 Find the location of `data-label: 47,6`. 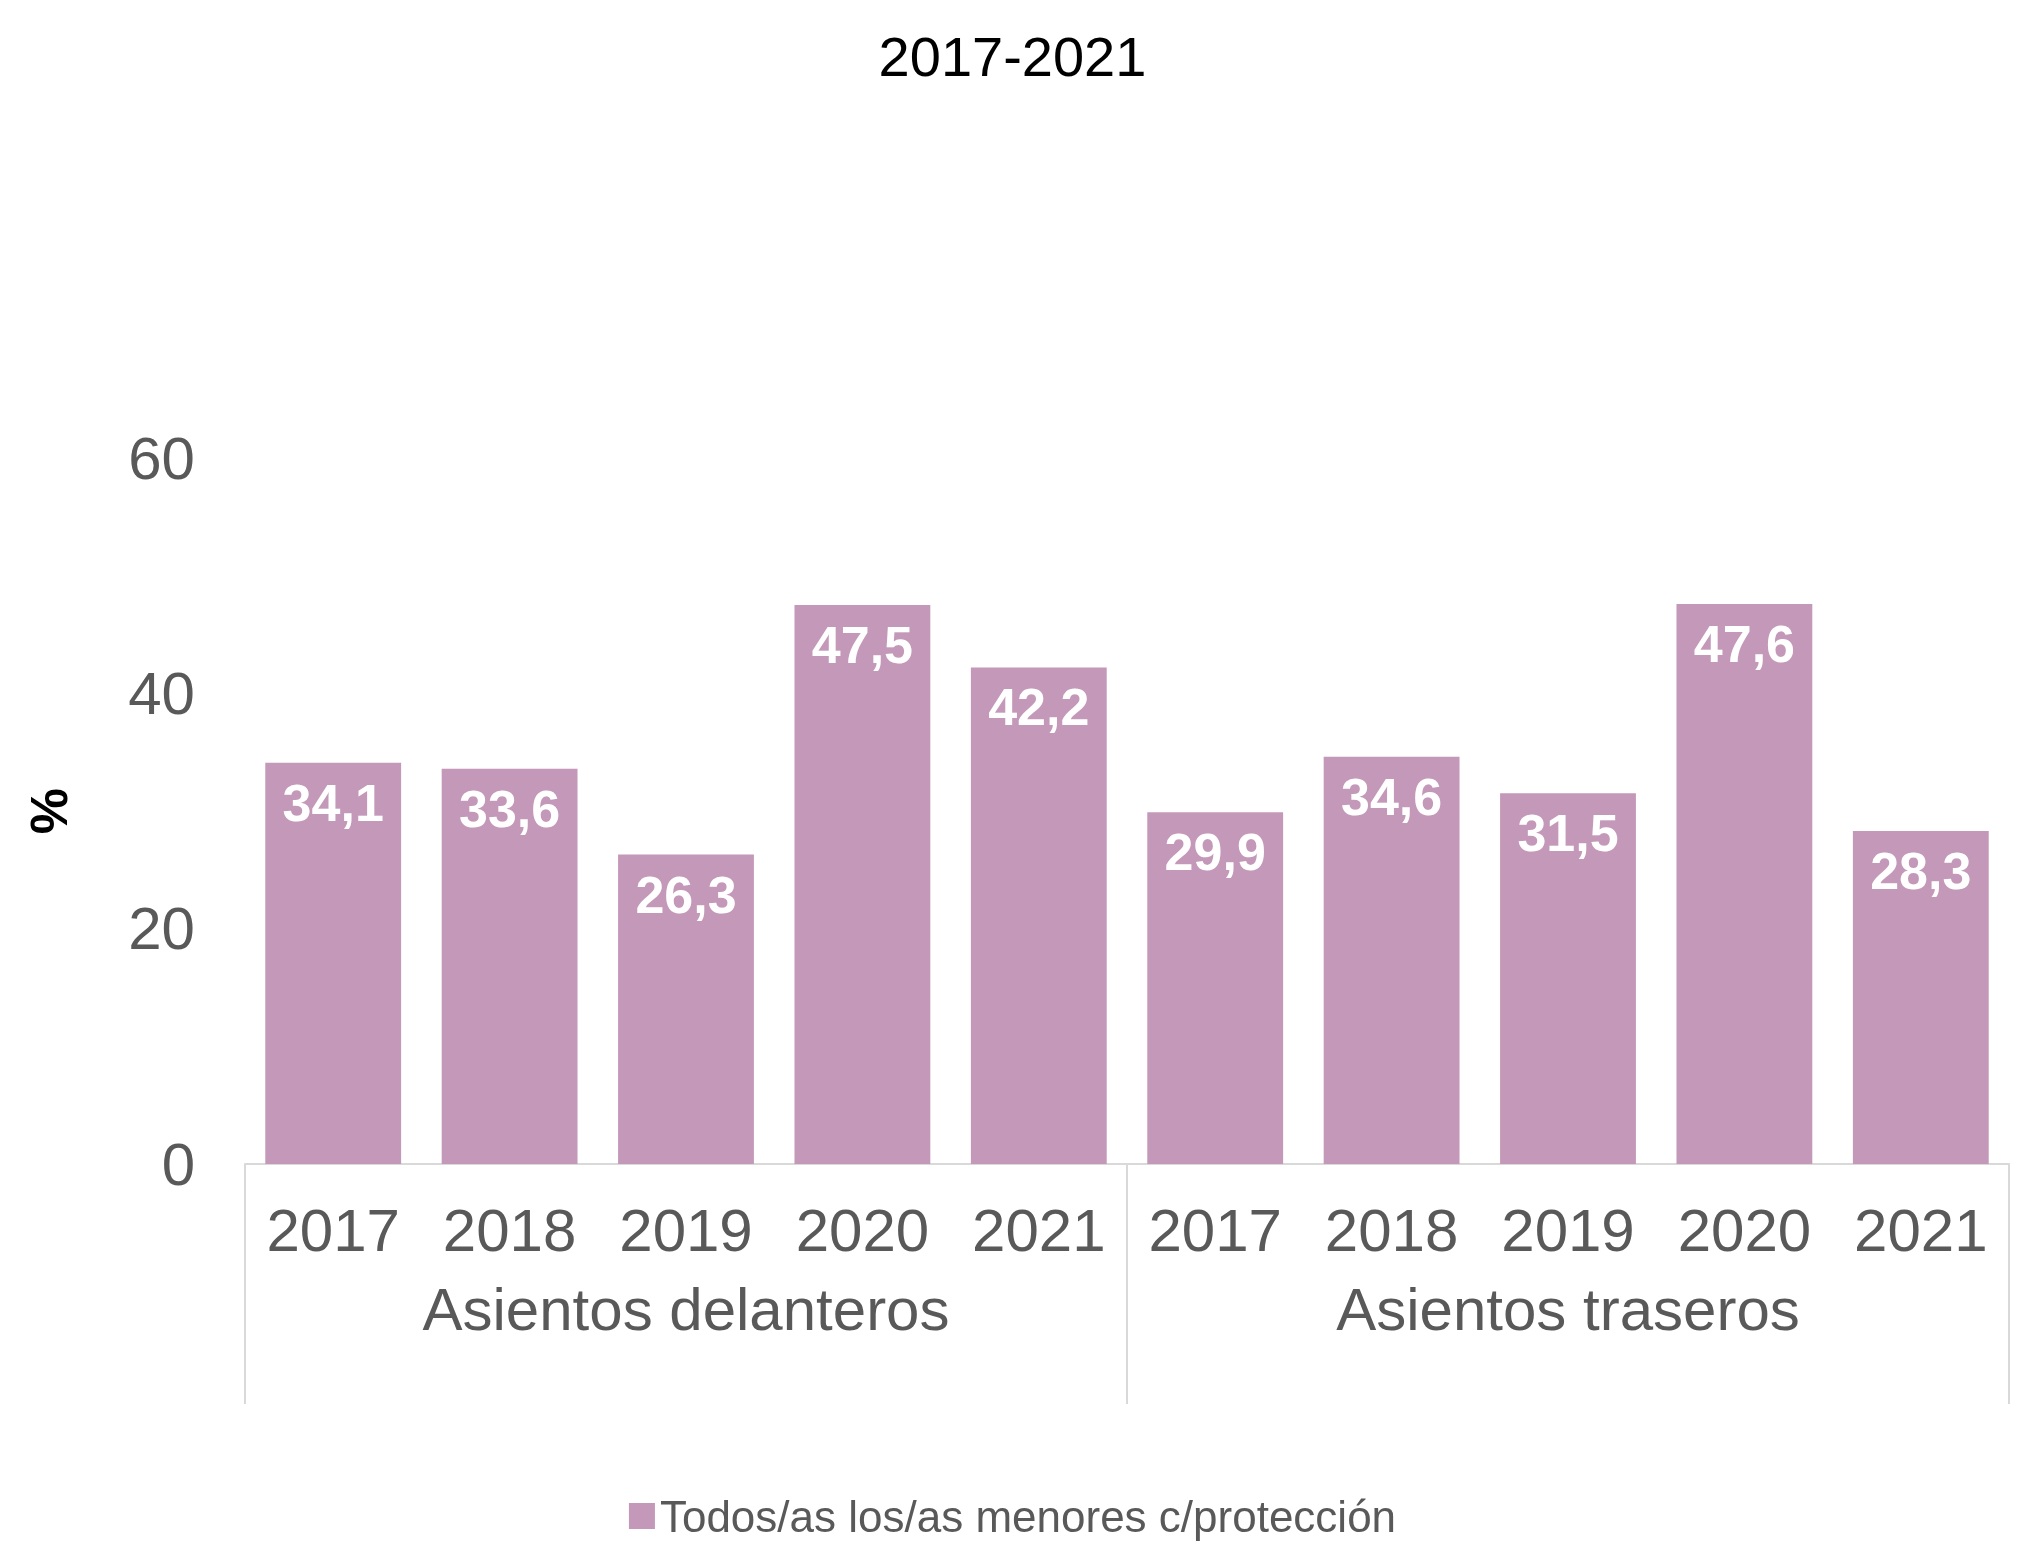

data-label: 47,6 is located at coordinates (1744, 643).